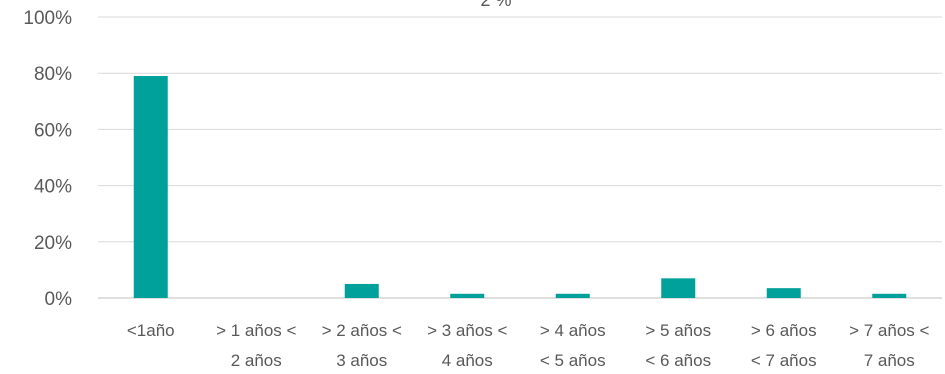  Describe the element at coordinates (47, 159) in the screenshot. I see `y-axis-ticks: 0% 20% 40% 60% 80% 100%` at that location.